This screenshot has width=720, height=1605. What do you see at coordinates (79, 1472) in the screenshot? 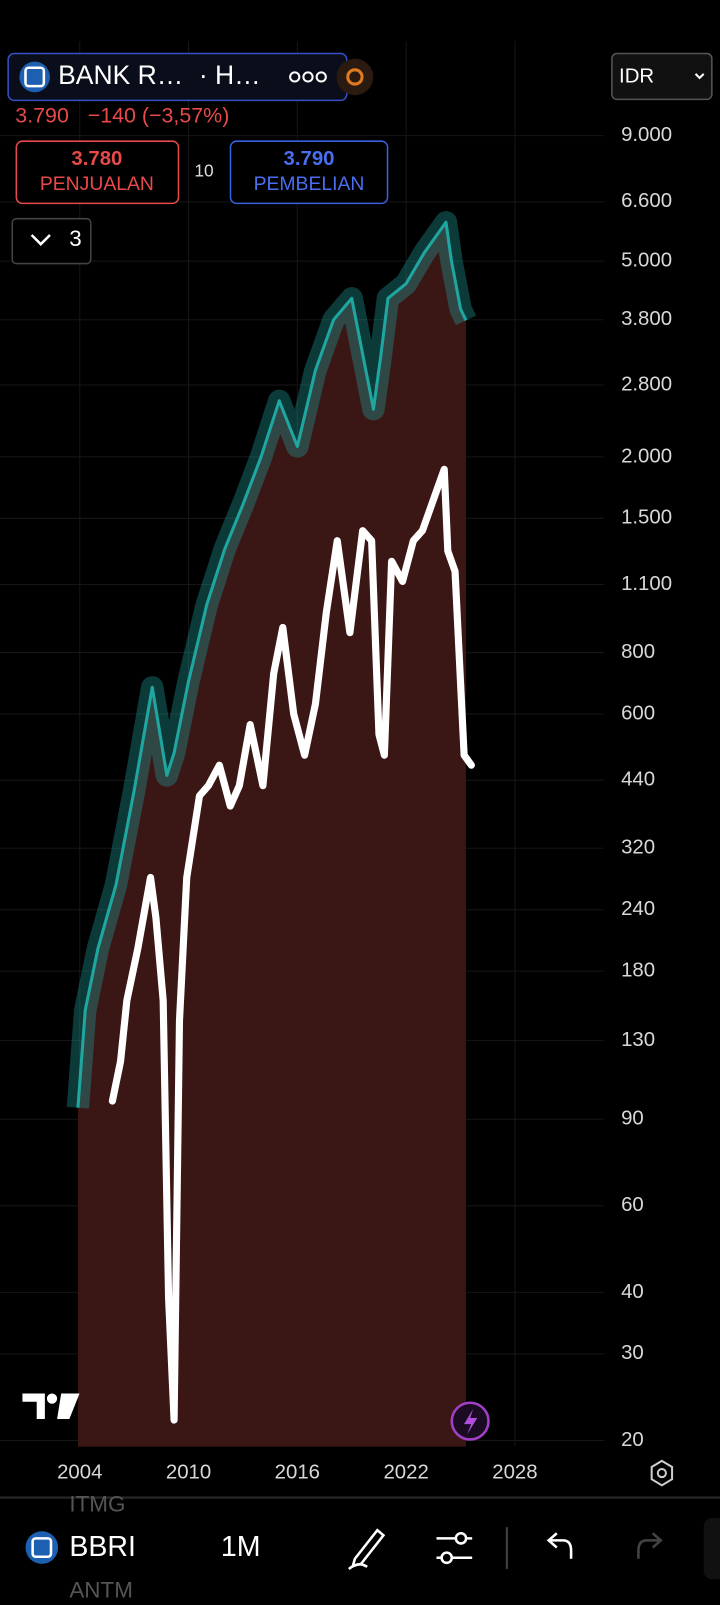
I see `x-tick-label: 2004` at bounding box center [79, 1472].